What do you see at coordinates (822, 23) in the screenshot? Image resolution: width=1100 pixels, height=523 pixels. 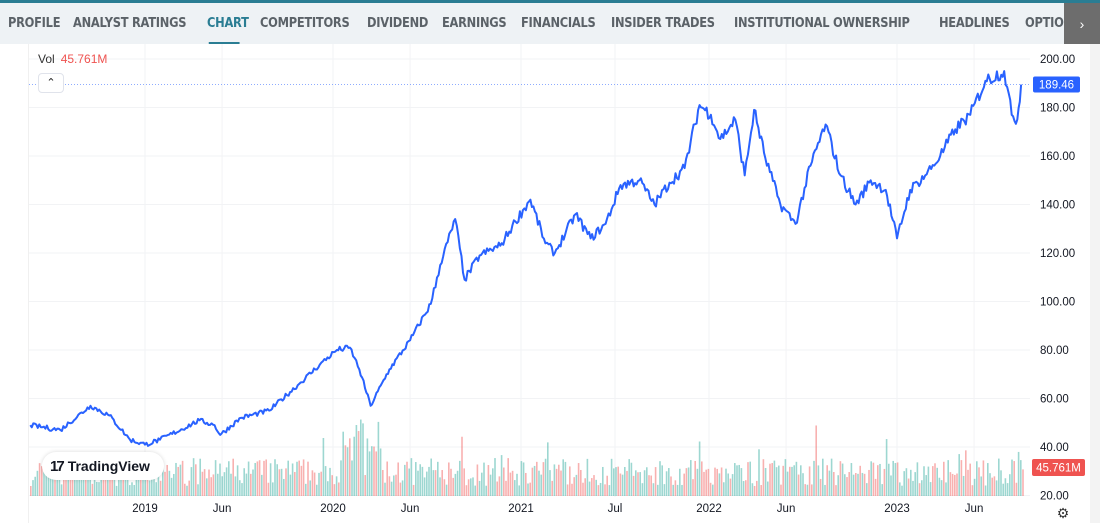 I see `tab-institutional-ownership: INSTITUTIONAL OWNERSHIP` at bounding box center [822, 23].